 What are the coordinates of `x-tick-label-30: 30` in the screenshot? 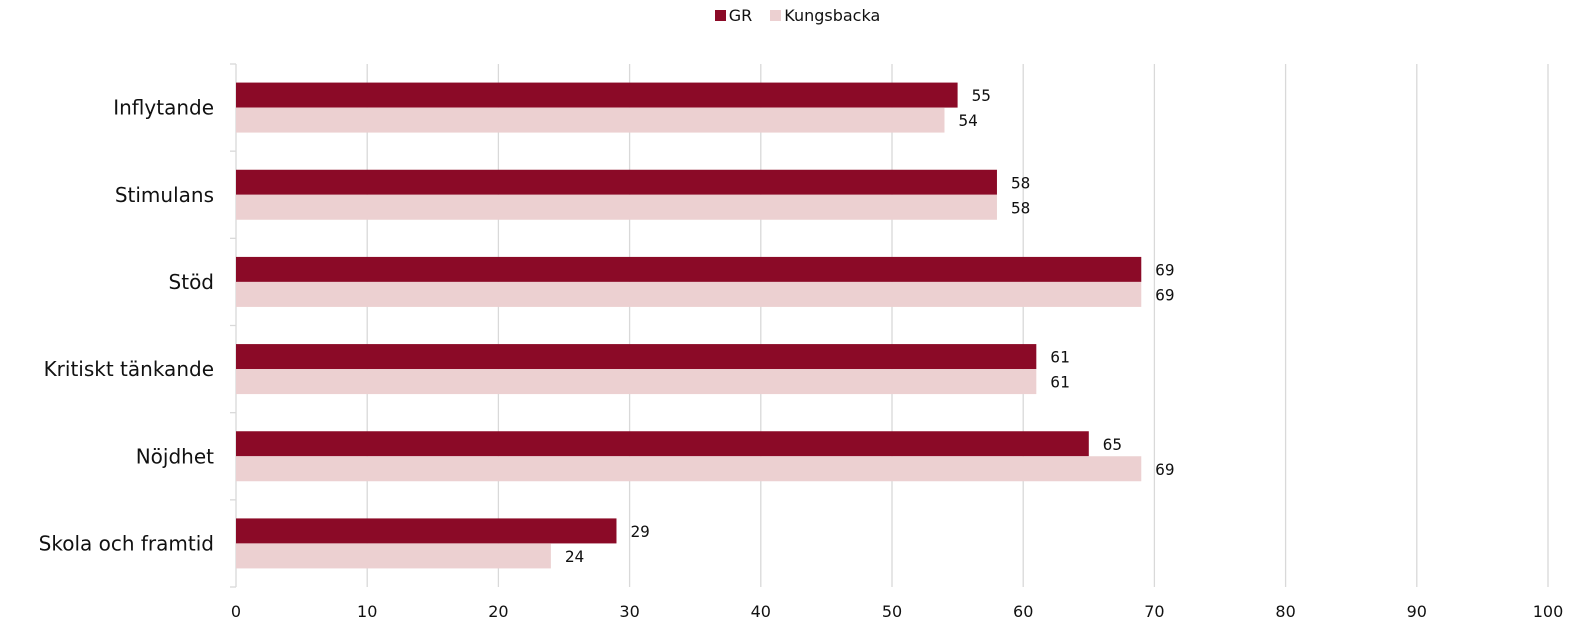 It's located at (629, 611).